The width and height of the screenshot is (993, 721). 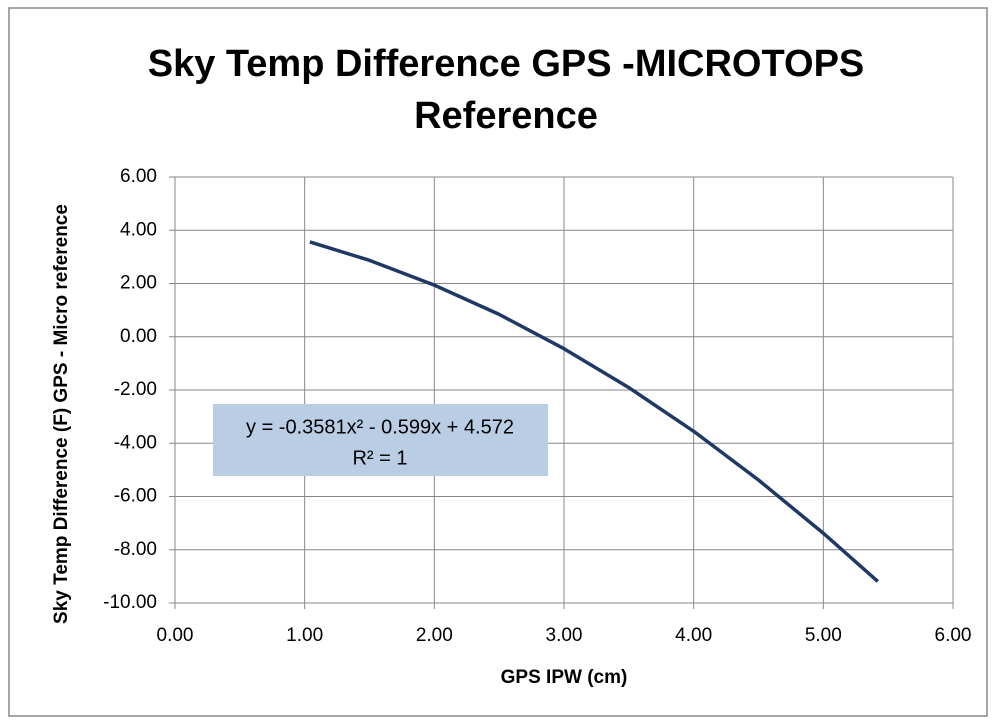 I want to click on y-tick-label: -8.00, so click(x=135, y=549).